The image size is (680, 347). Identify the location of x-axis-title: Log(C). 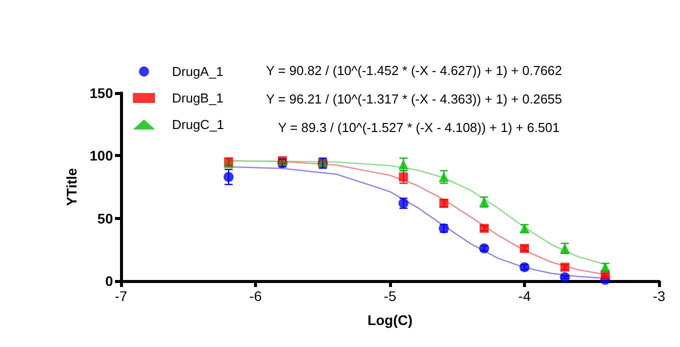
(390, 320).